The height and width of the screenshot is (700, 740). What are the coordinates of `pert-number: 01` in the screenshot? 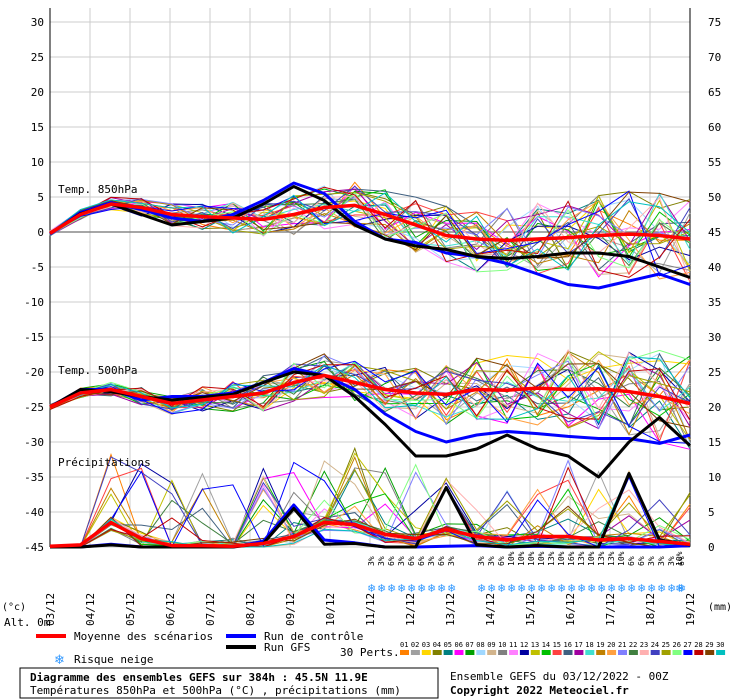 It's located at (404, 645).